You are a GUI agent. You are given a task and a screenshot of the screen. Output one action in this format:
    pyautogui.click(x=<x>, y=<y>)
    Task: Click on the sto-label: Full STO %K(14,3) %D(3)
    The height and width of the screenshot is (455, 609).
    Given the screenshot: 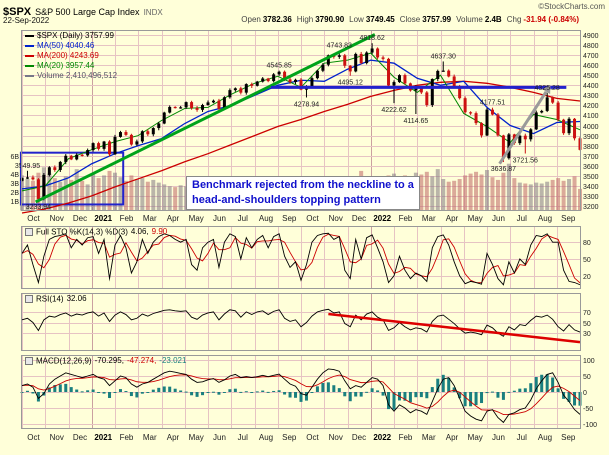 What is the action you would take?
    pyautogui.click(x=82, y=232)
    